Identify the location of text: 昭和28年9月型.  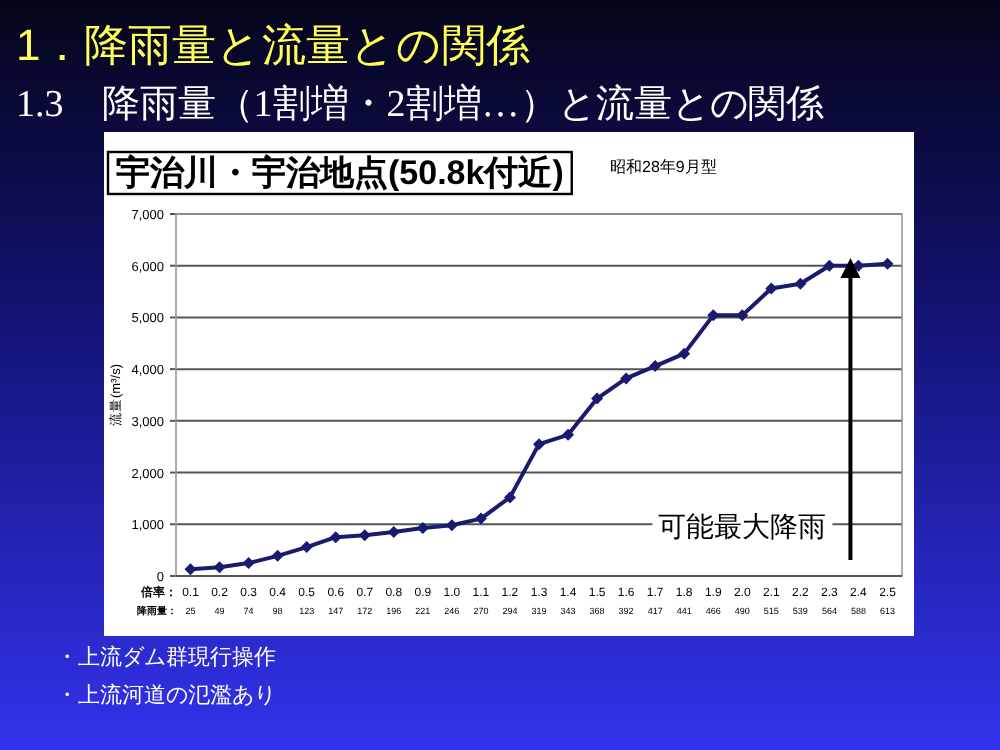
(663, 167).